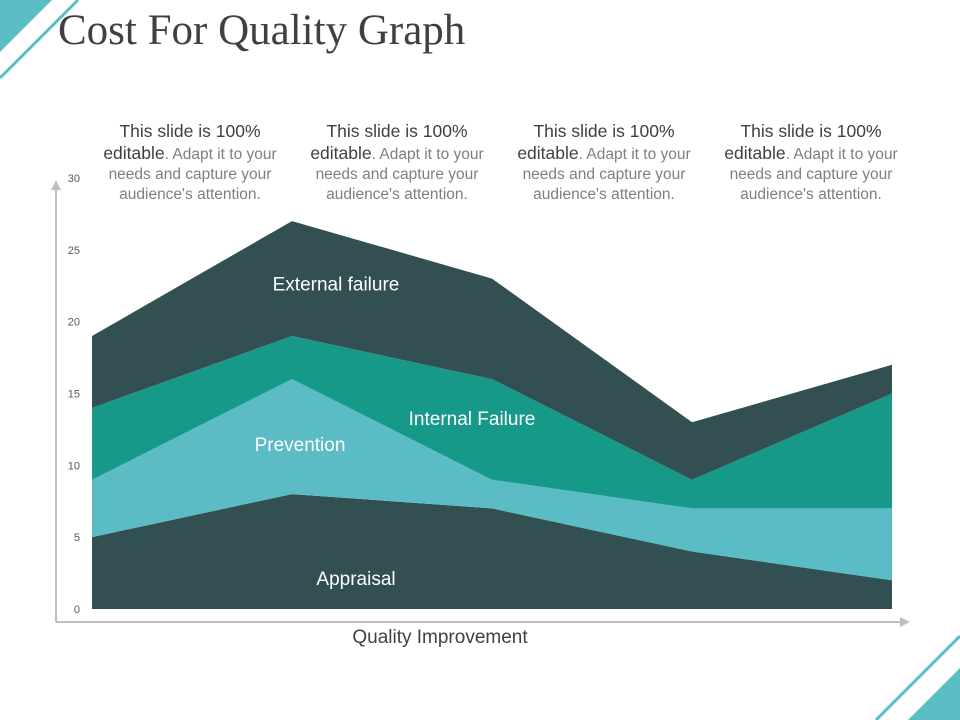 Image resolution: width=960 pixels, height=720 pixels. I want to click on area-label-external-failure: External failure, so click(336, 285).